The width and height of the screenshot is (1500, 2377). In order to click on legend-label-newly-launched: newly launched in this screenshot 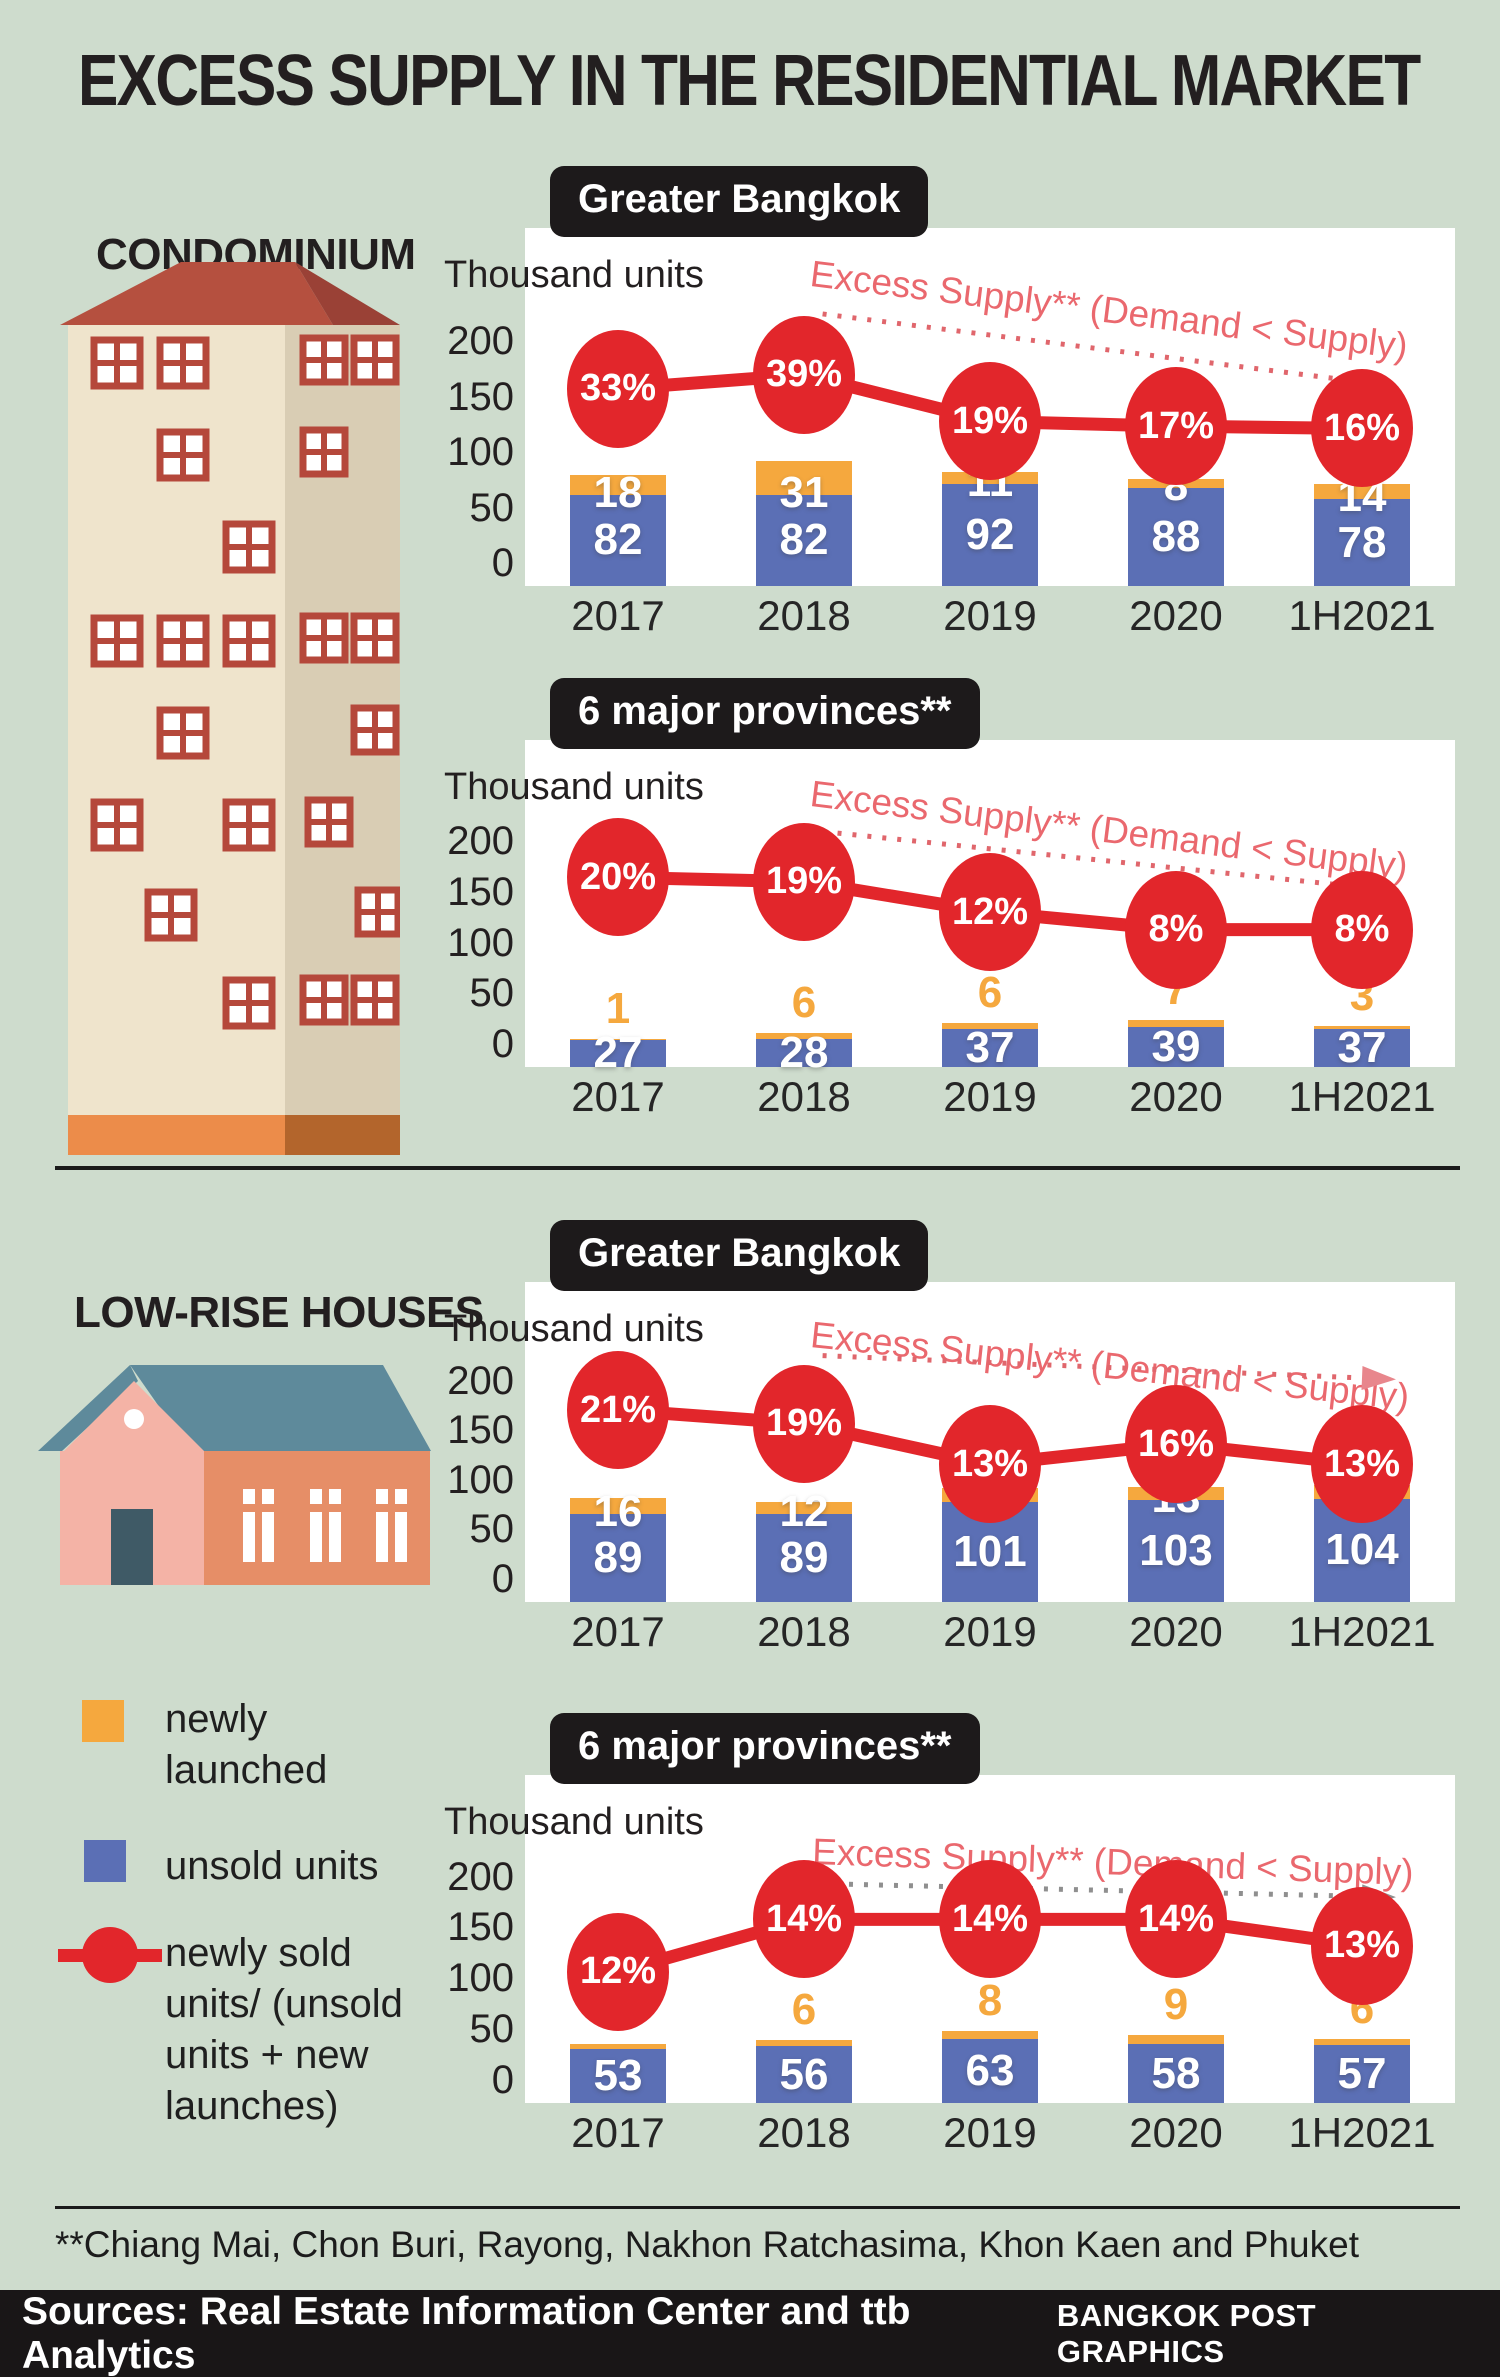, I will do `click(246, 1744)`.